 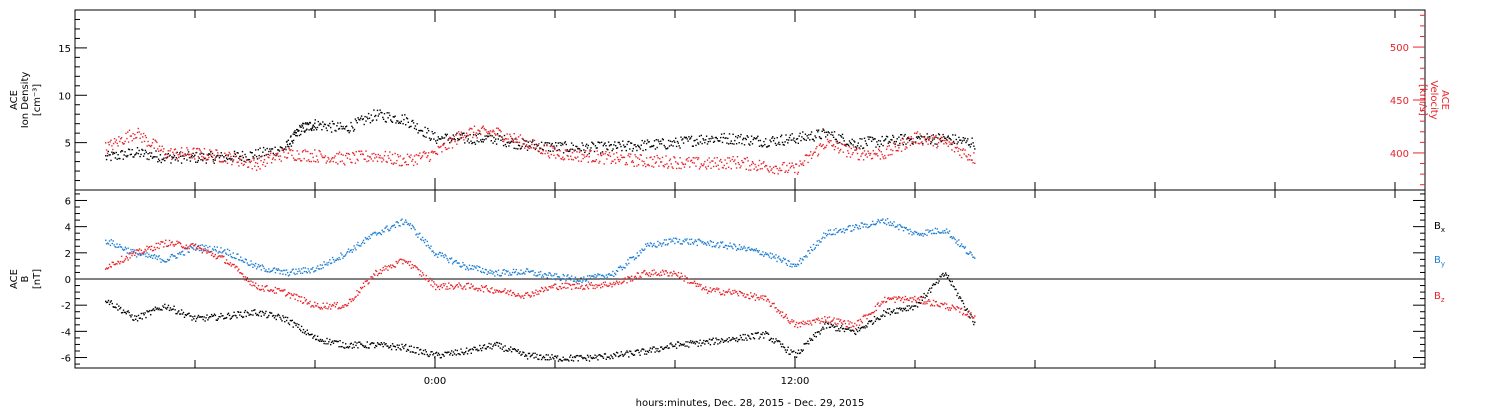 What do you see at coordinates (66, 306) in the screenshot?
I see `bottom-tick-label: -2` at bounding box center [66, 306].